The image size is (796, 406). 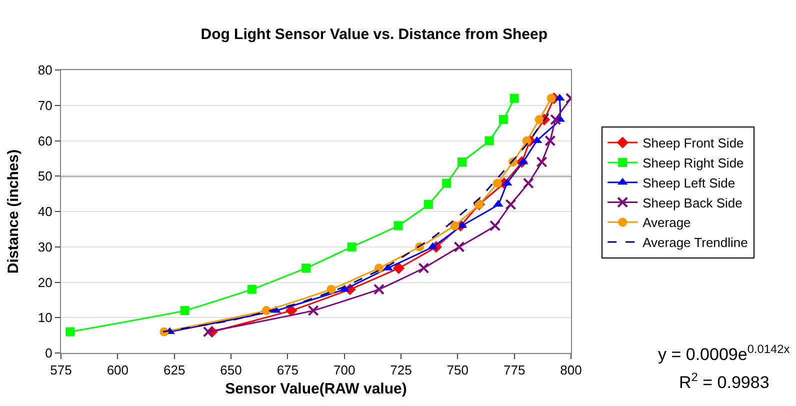 I want to click on text: y = 0.0009e$^{0.0142x}$, so click(x=724, y=353).